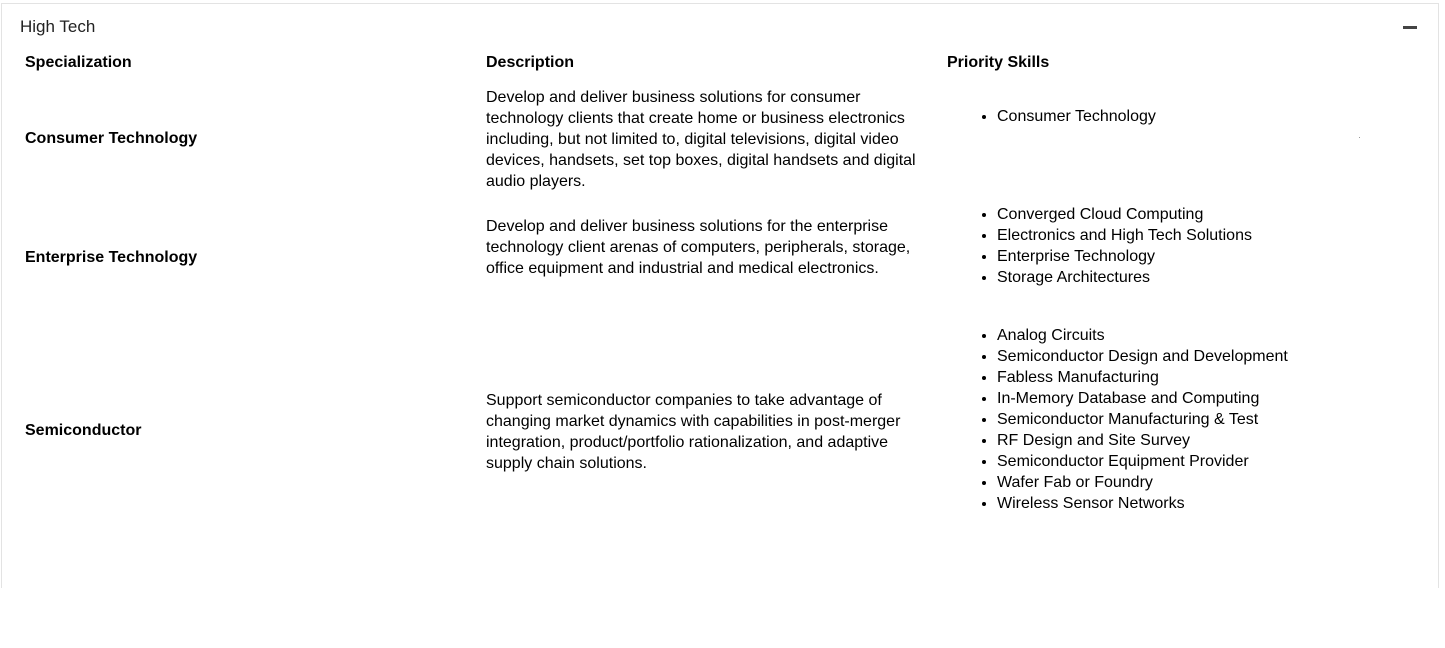 The image size is (1445, 648). Describe the element at coordinates (1142, 335) in the screenshot. I see `skill-item: Analog Circuits` at that location.